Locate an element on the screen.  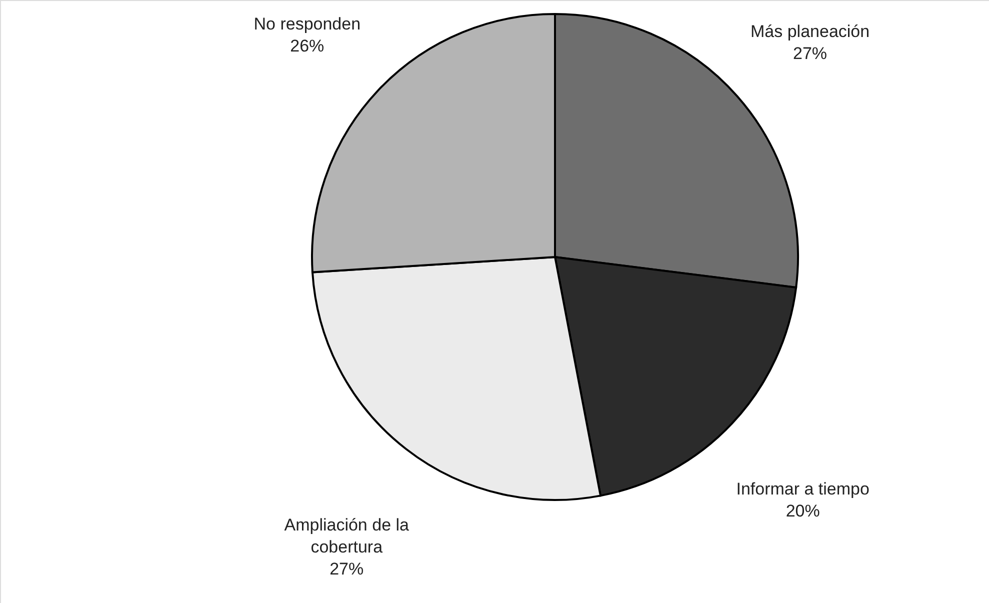
slice-label: Ampliación de la cobertura is located at coordinates (347, 536).